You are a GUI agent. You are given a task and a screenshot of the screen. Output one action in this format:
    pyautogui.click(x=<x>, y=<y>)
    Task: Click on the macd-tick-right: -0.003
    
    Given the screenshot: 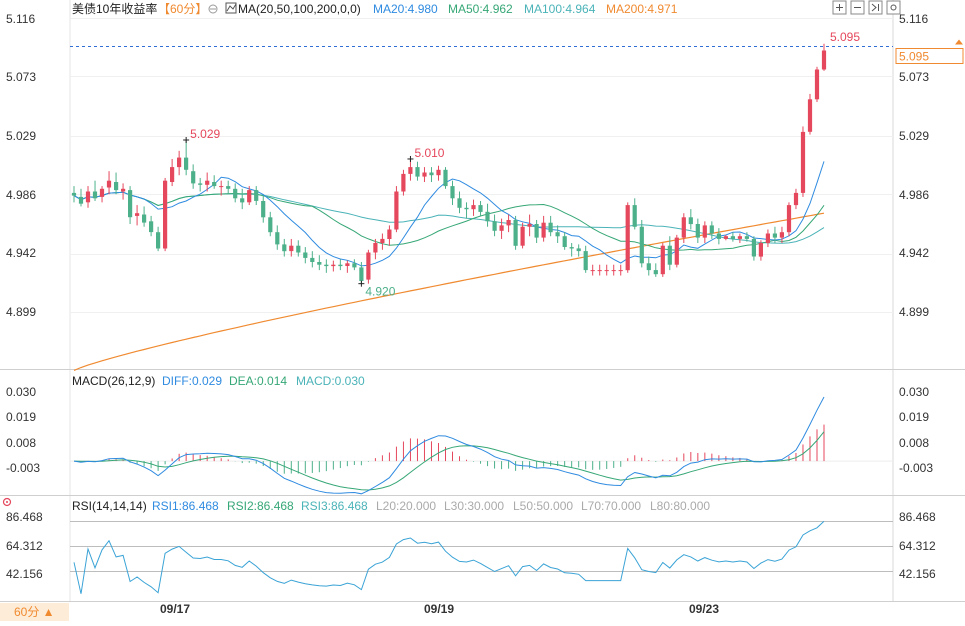 What is the action you would take?
    pyautogui.click(x=916, y=468)
    